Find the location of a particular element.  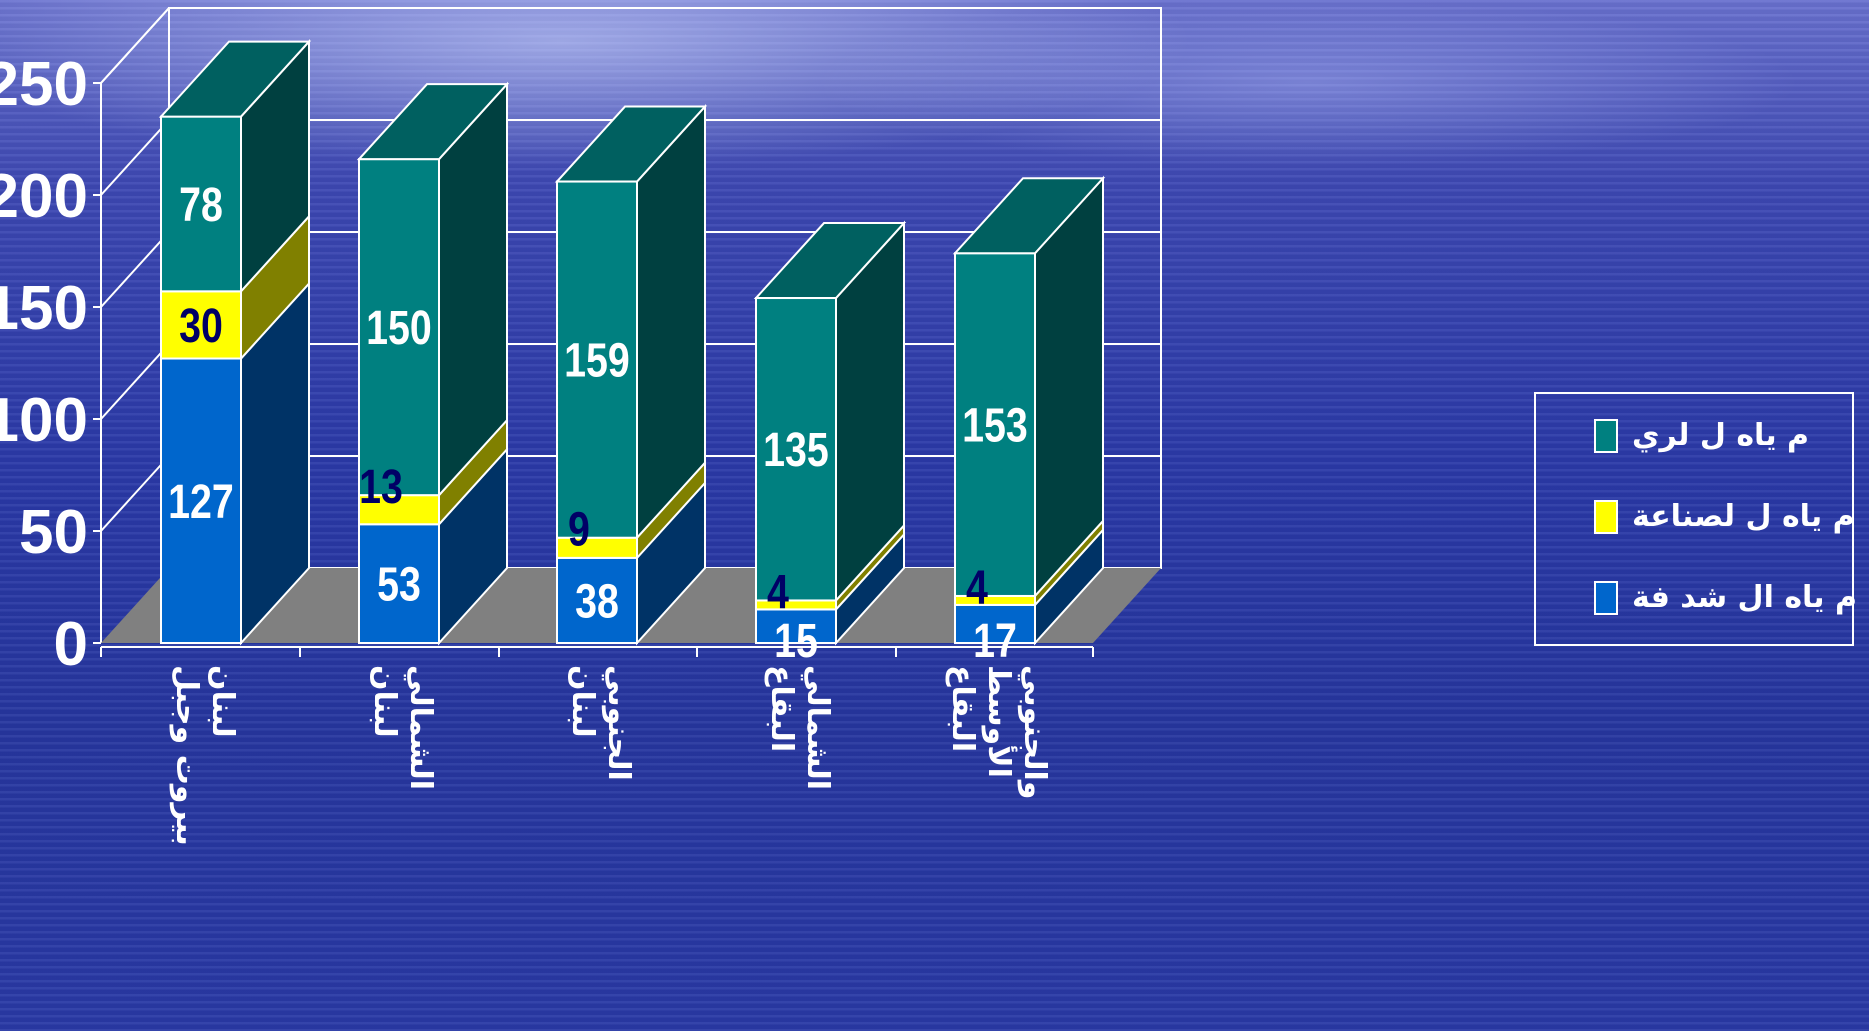

category-label: البقاع الأوسط والجنوبي is located at coordinates (998, 732).